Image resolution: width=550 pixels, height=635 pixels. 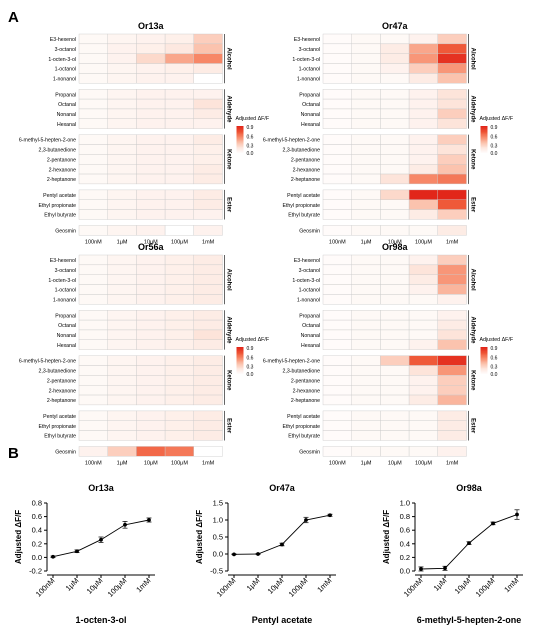 I want to click on group-label-ketone: Ketone, so click(x=229, y=159).